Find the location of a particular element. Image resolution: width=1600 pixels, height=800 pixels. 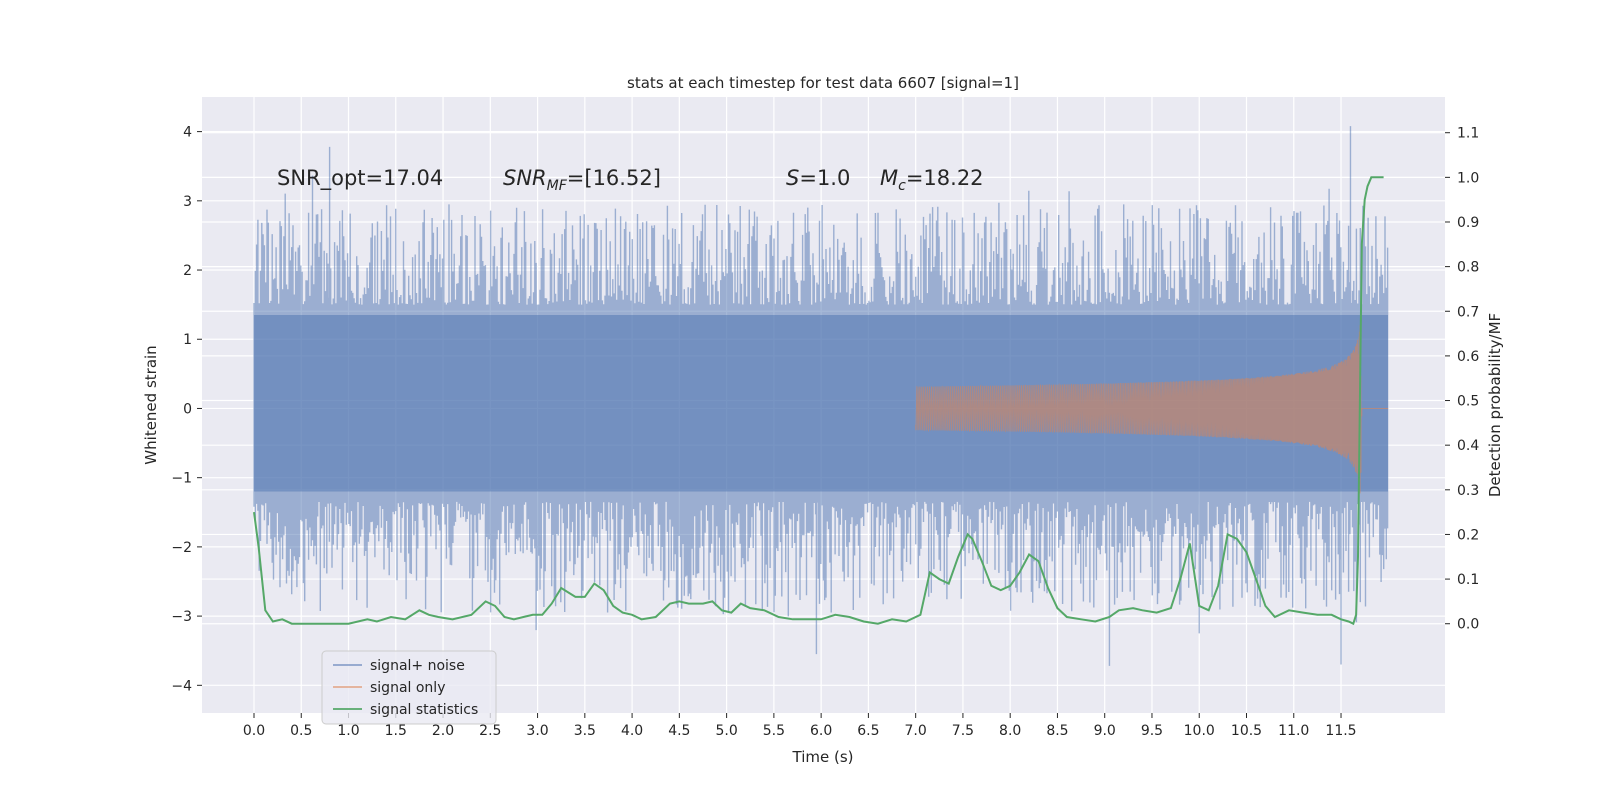

y-tick-label-right: 0.5 is located at coordinates (1468, 402).